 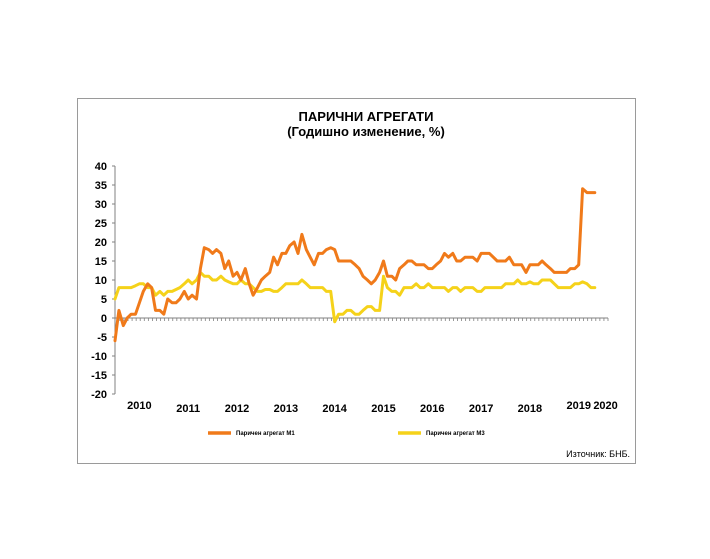 I want to click on x-tick-label: 2010, so click(x=139, y=406).